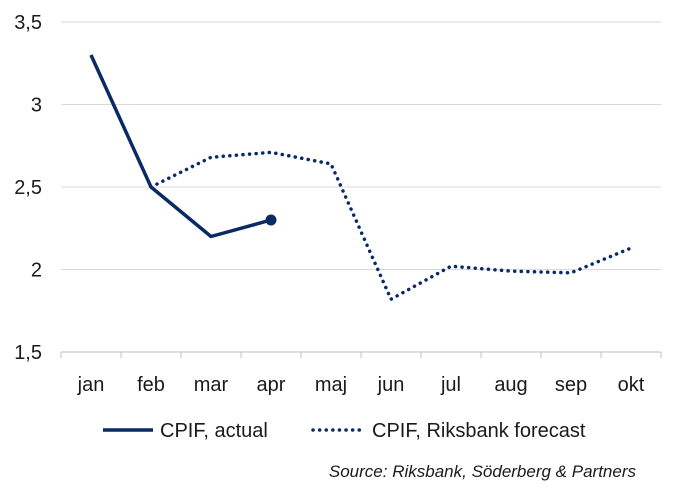 The width and height of the screenshot is (680, 487). I want to click on x-tick-label: apr, so click(271, 385).